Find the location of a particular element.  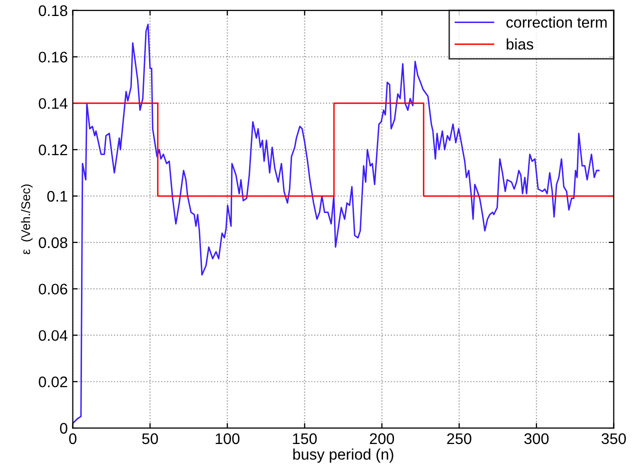

x-tick-label: 300 is located at coordinates (536, 438).